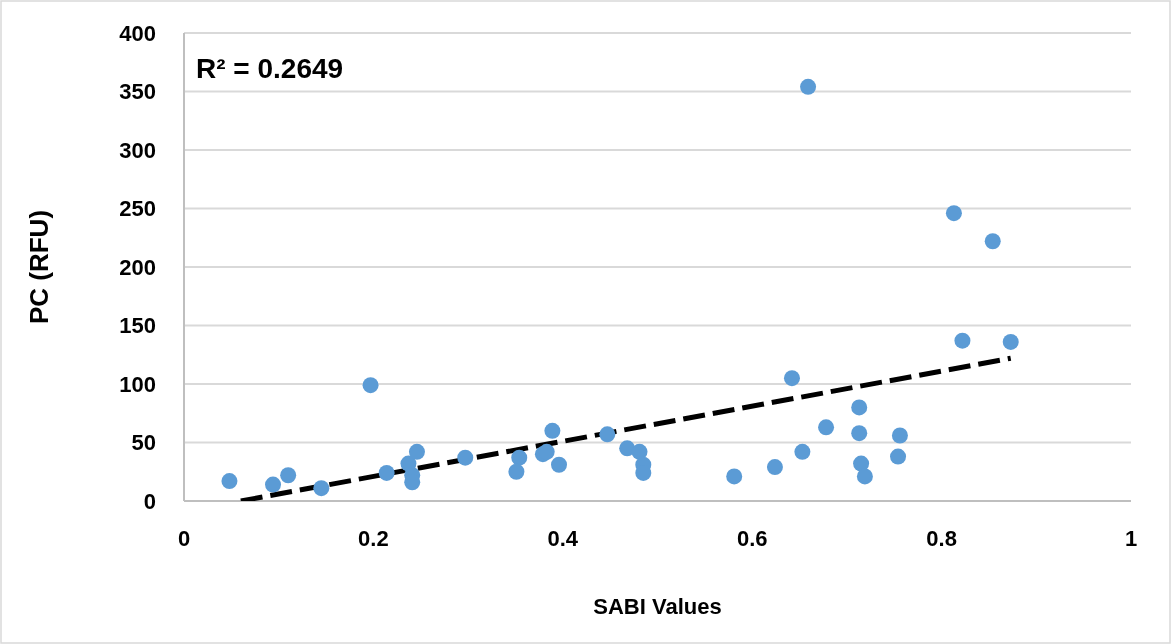 The width and height of the screenshot is (1171, 644). What do you see at coordinates (137, 267) in the screenshot?
I see `y-tick-label: 200` at bounding box center [137, 267].